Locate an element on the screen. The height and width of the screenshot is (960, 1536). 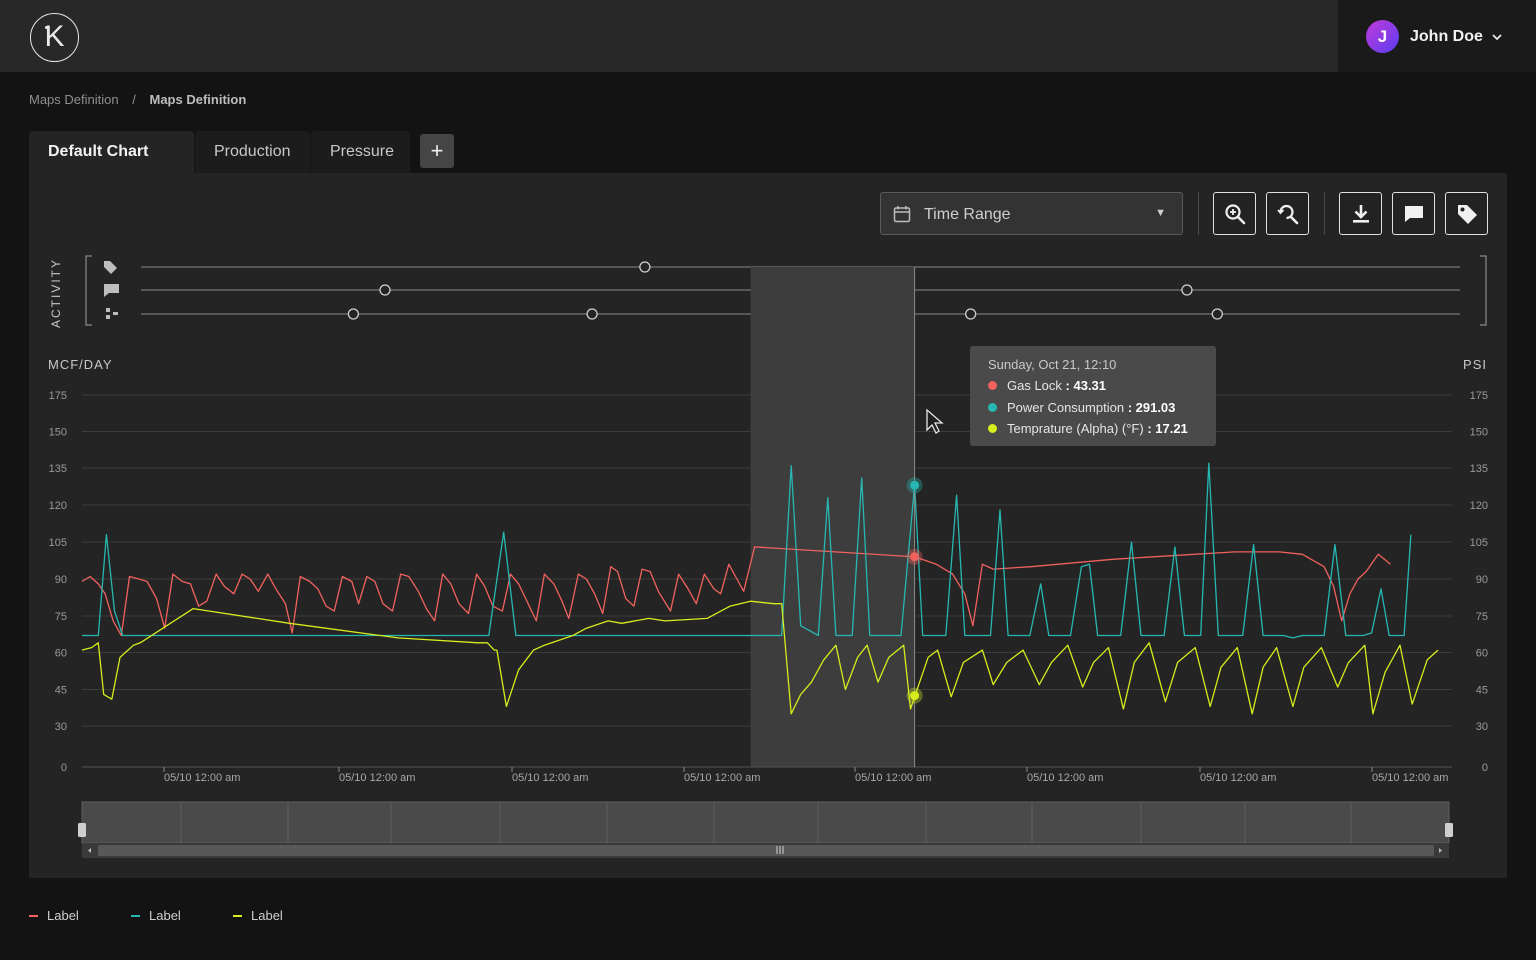
breadcrumb-item: Maps Definition is located at coordinates (74, 99).